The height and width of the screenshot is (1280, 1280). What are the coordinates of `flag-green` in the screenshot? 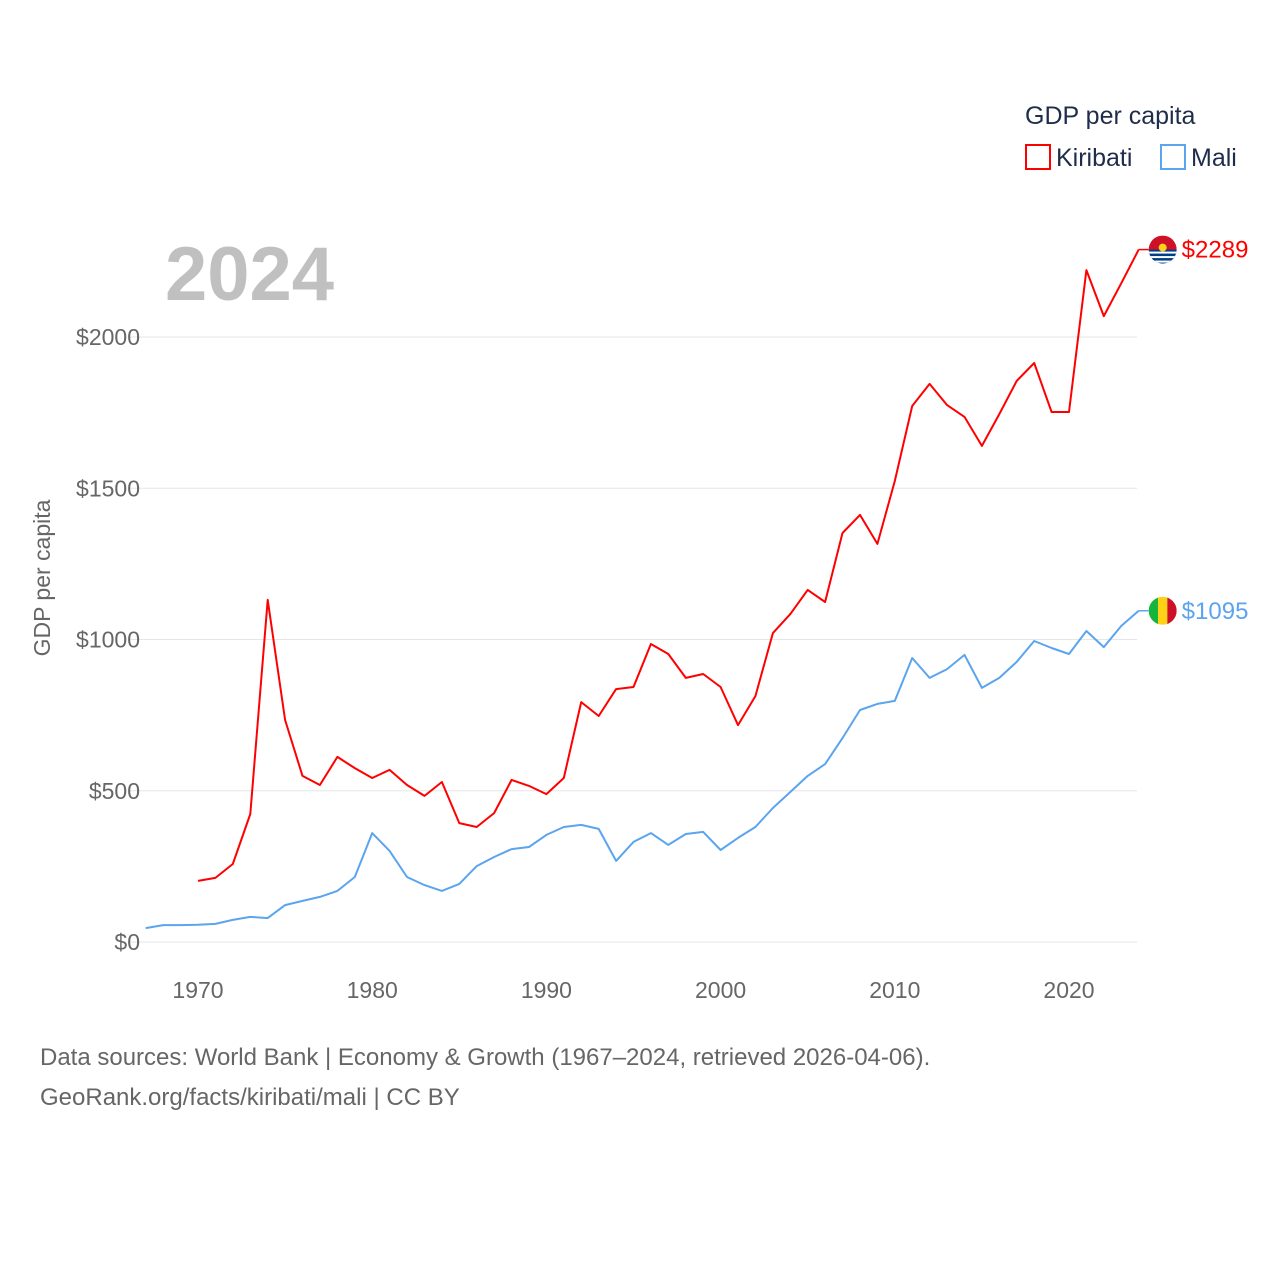 It's located at (1153, 610).